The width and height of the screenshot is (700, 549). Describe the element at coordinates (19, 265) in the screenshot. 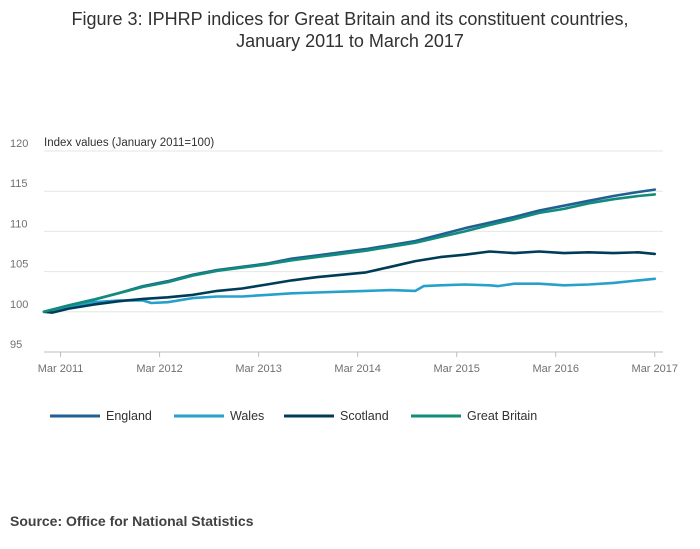

I see `y-tick-label: 105` at that location.